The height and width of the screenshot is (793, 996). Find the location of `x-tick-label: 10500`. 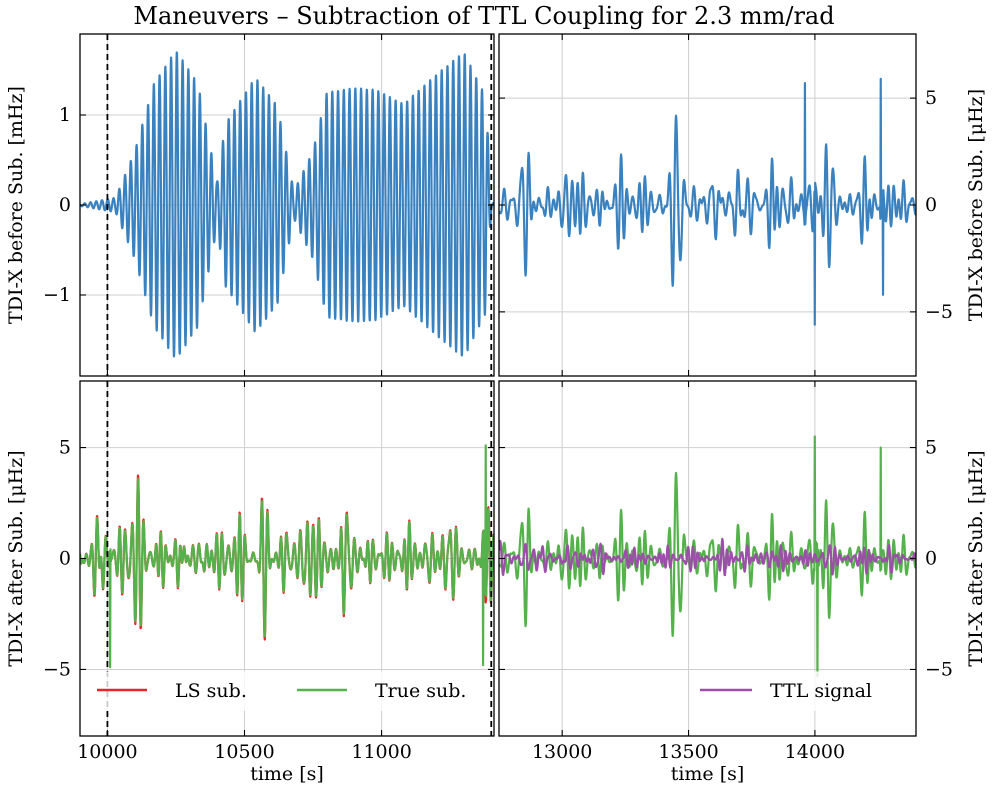

x-tick-label: 10500 is located at coordinates (244, 752).